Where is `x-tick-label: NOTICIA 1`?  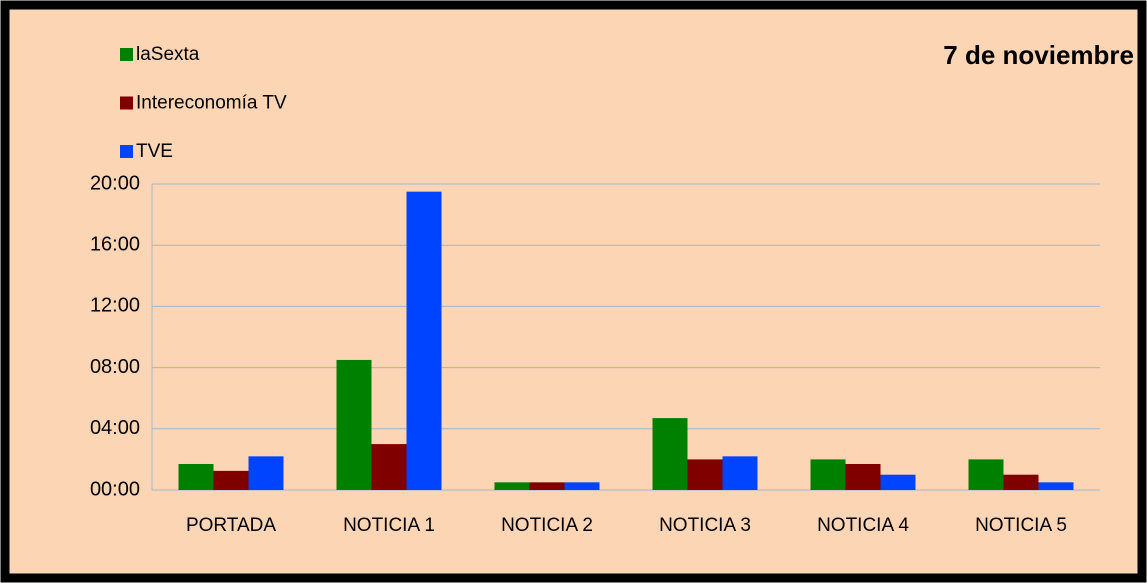
x-tick-label: NOTICIA 1 is located at coordinates (389, 525).